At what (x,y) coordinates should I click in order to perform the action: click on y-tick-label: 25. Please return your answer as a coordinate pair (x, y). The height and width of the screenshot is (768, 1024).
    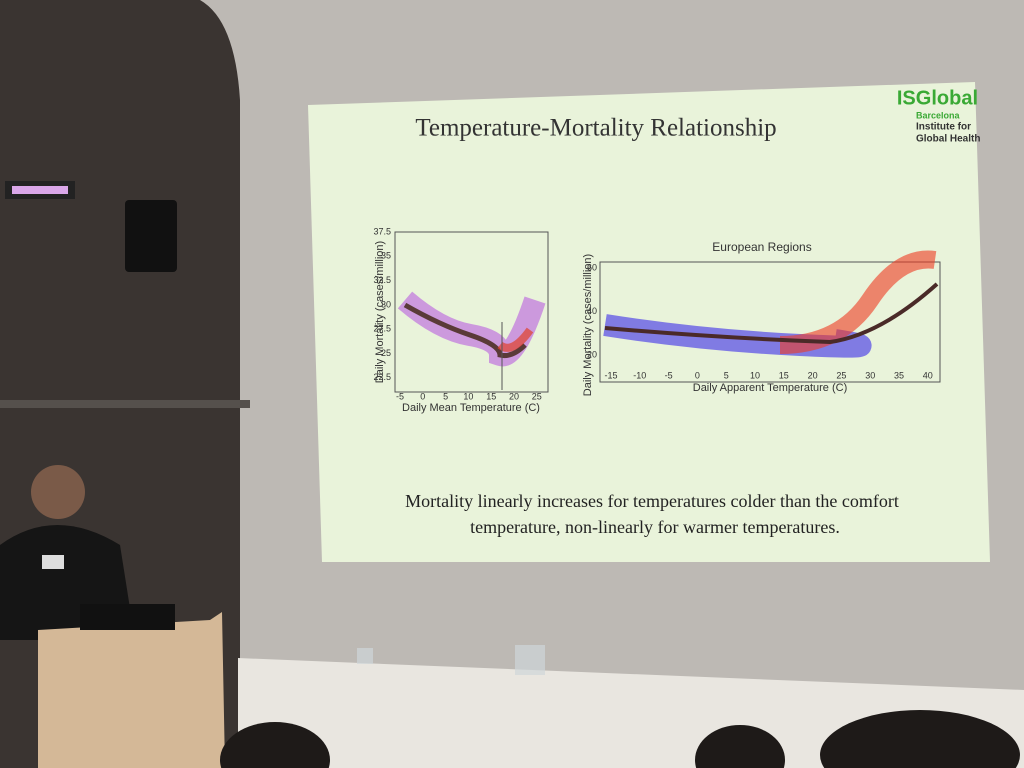
    Looking at the image, I should click on (386, 353).